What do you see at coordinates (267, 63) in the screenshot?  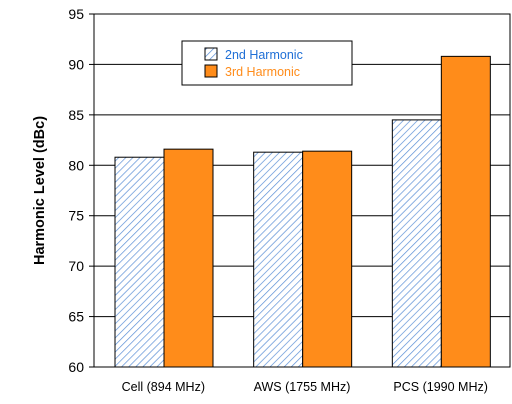 I see `legend: 2nd Harmonic 3rd Harmonic` at bounding box center [267, 63].